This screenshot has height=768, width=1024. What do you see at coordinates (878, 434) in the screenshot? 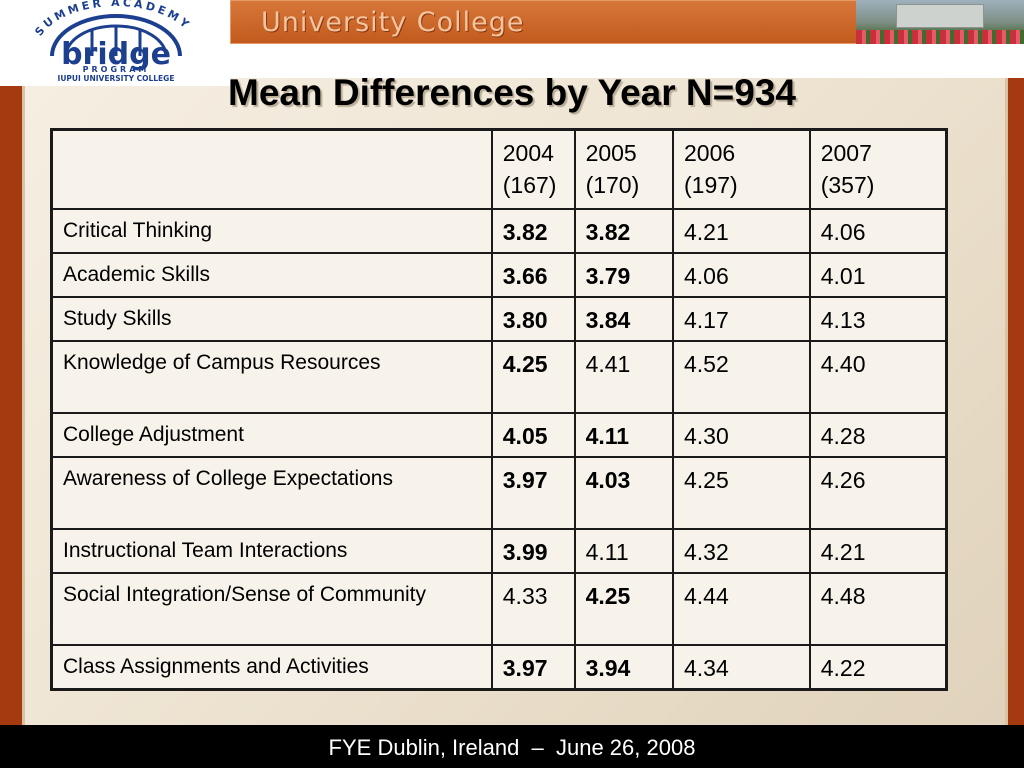
I see `value-cell: 4.28` at bounding box center [878, 434].